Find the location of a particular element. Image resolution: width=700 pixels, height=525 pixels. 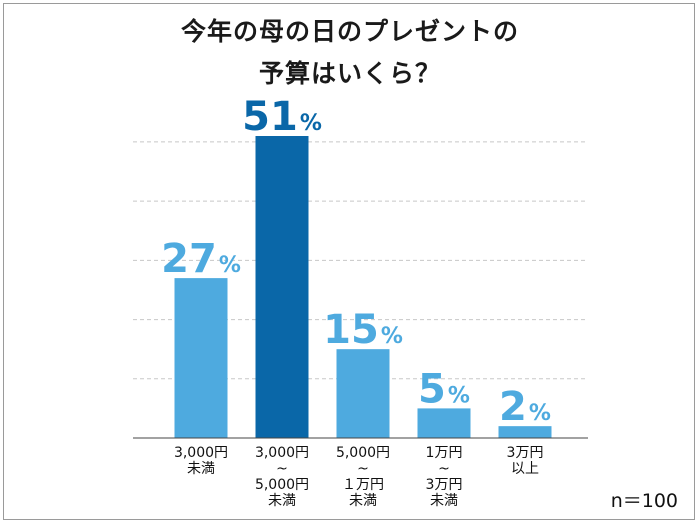

category-label-3-line-1: 5,000円 is located at coordinates (363, 453).